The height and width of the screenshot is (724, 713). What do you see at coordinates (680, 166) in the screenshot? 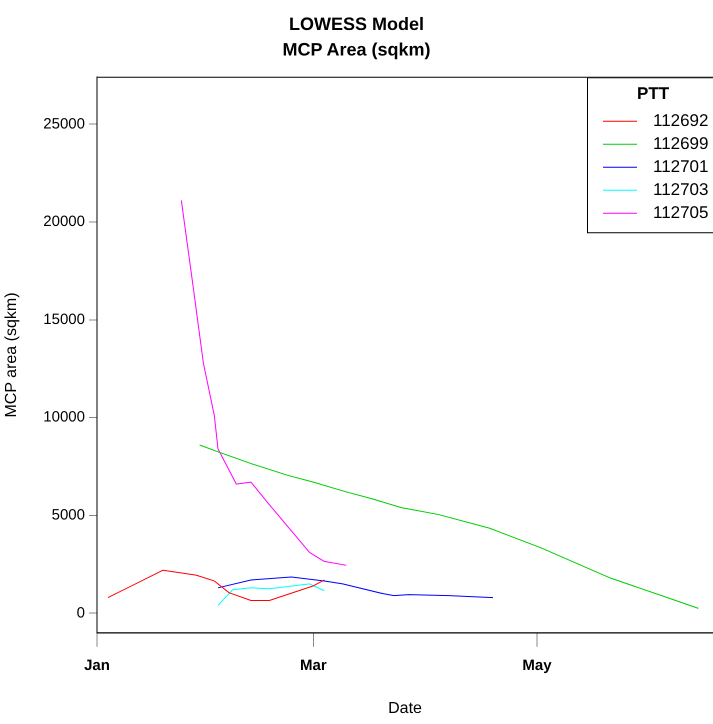
I see `legend-label: 112701` at bounding box center [680, 166].